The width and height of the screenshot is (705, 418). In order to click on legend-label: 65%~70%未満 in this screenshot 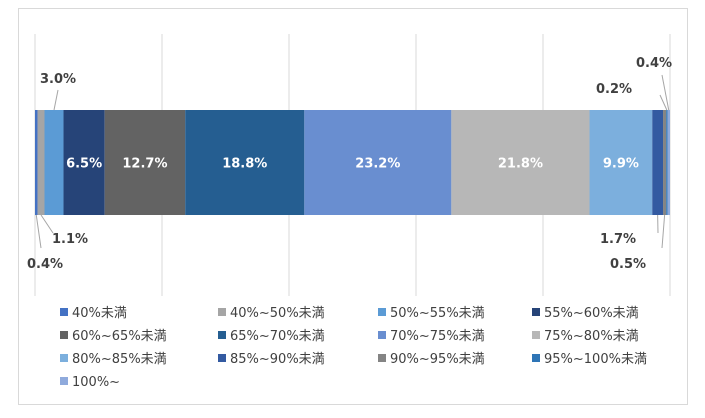, I will do `click(277, 336)`.